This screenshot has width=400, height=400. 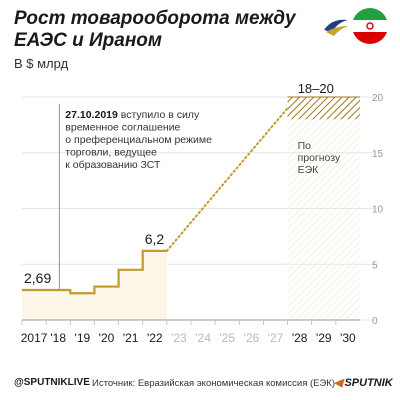 What do you see at coordinates (305, 146) in the screenshot?
I see `forecast-note-line: По` at bounding box center [305, 146].